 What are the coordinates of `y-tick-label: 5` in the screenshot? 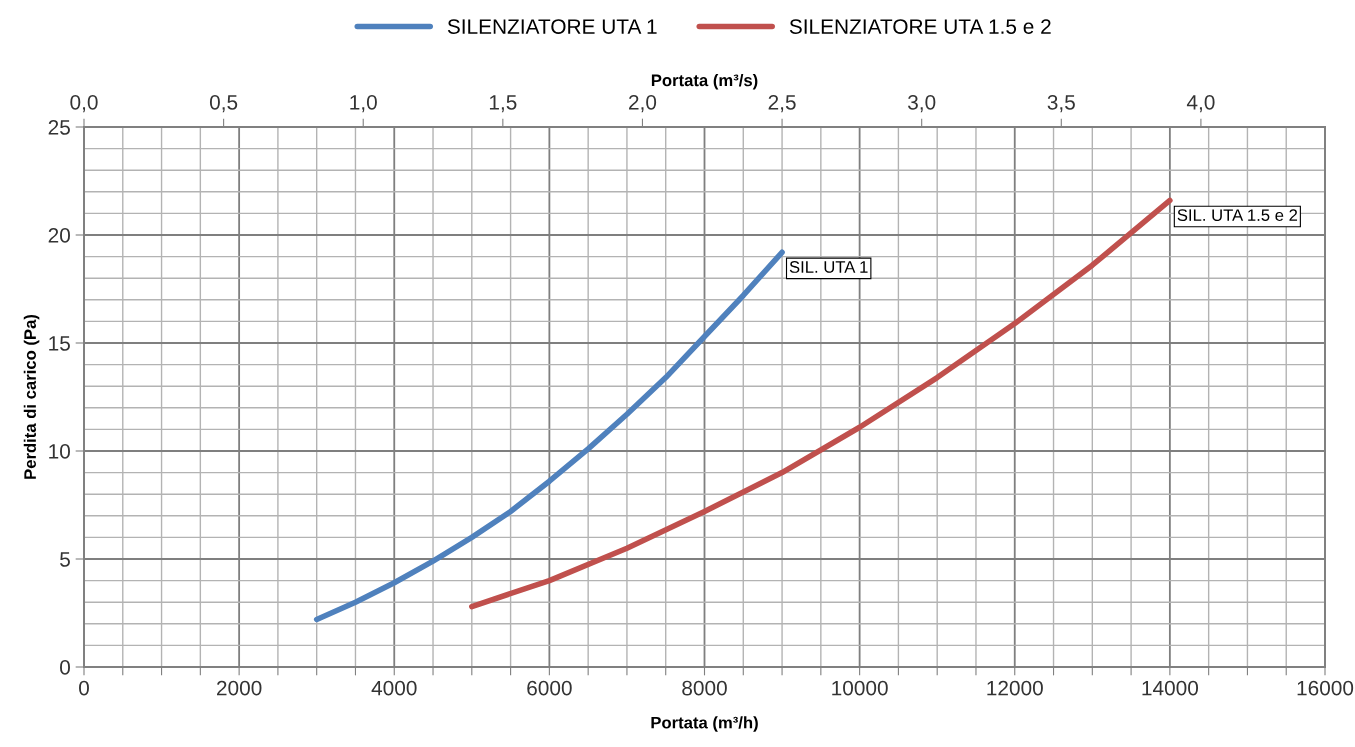 It's located at (65, 559).